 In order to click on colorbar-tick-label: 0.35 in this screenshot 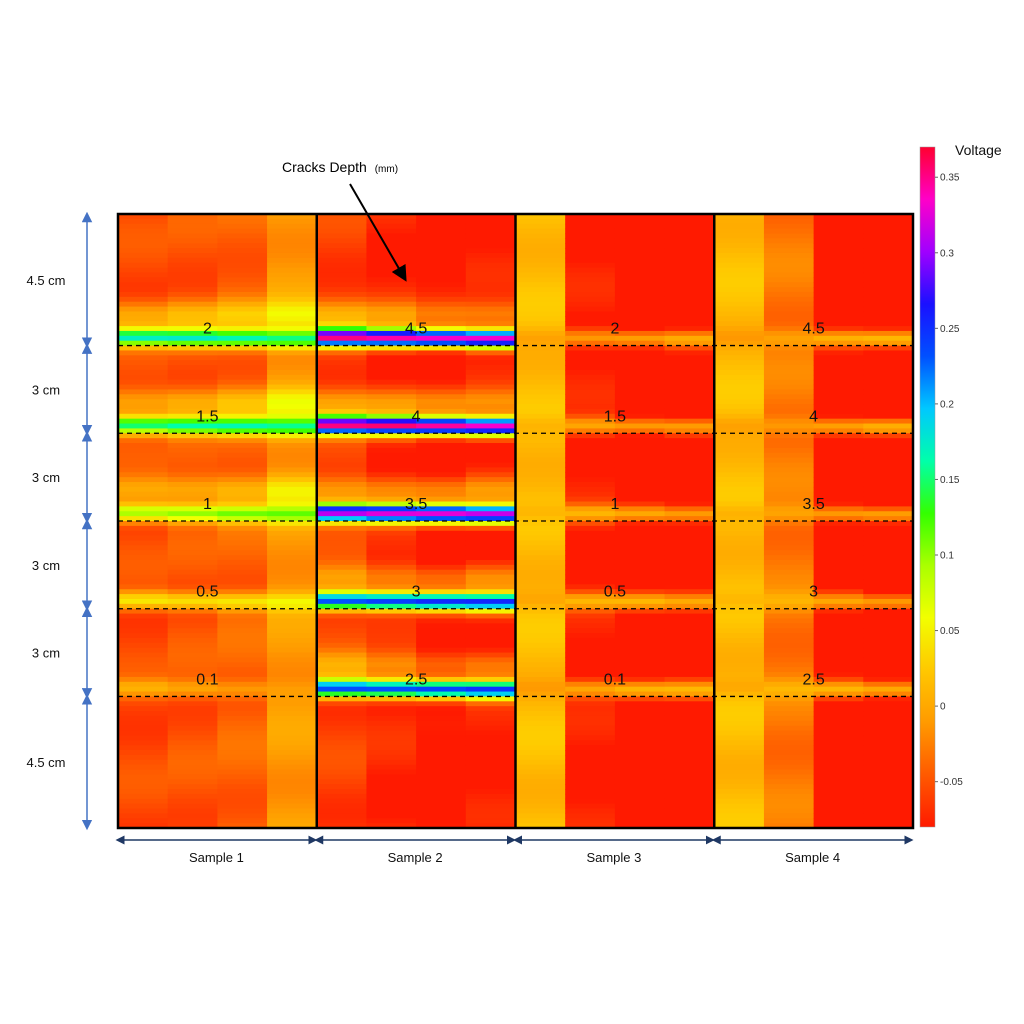, I will do `click(950, 178)`.